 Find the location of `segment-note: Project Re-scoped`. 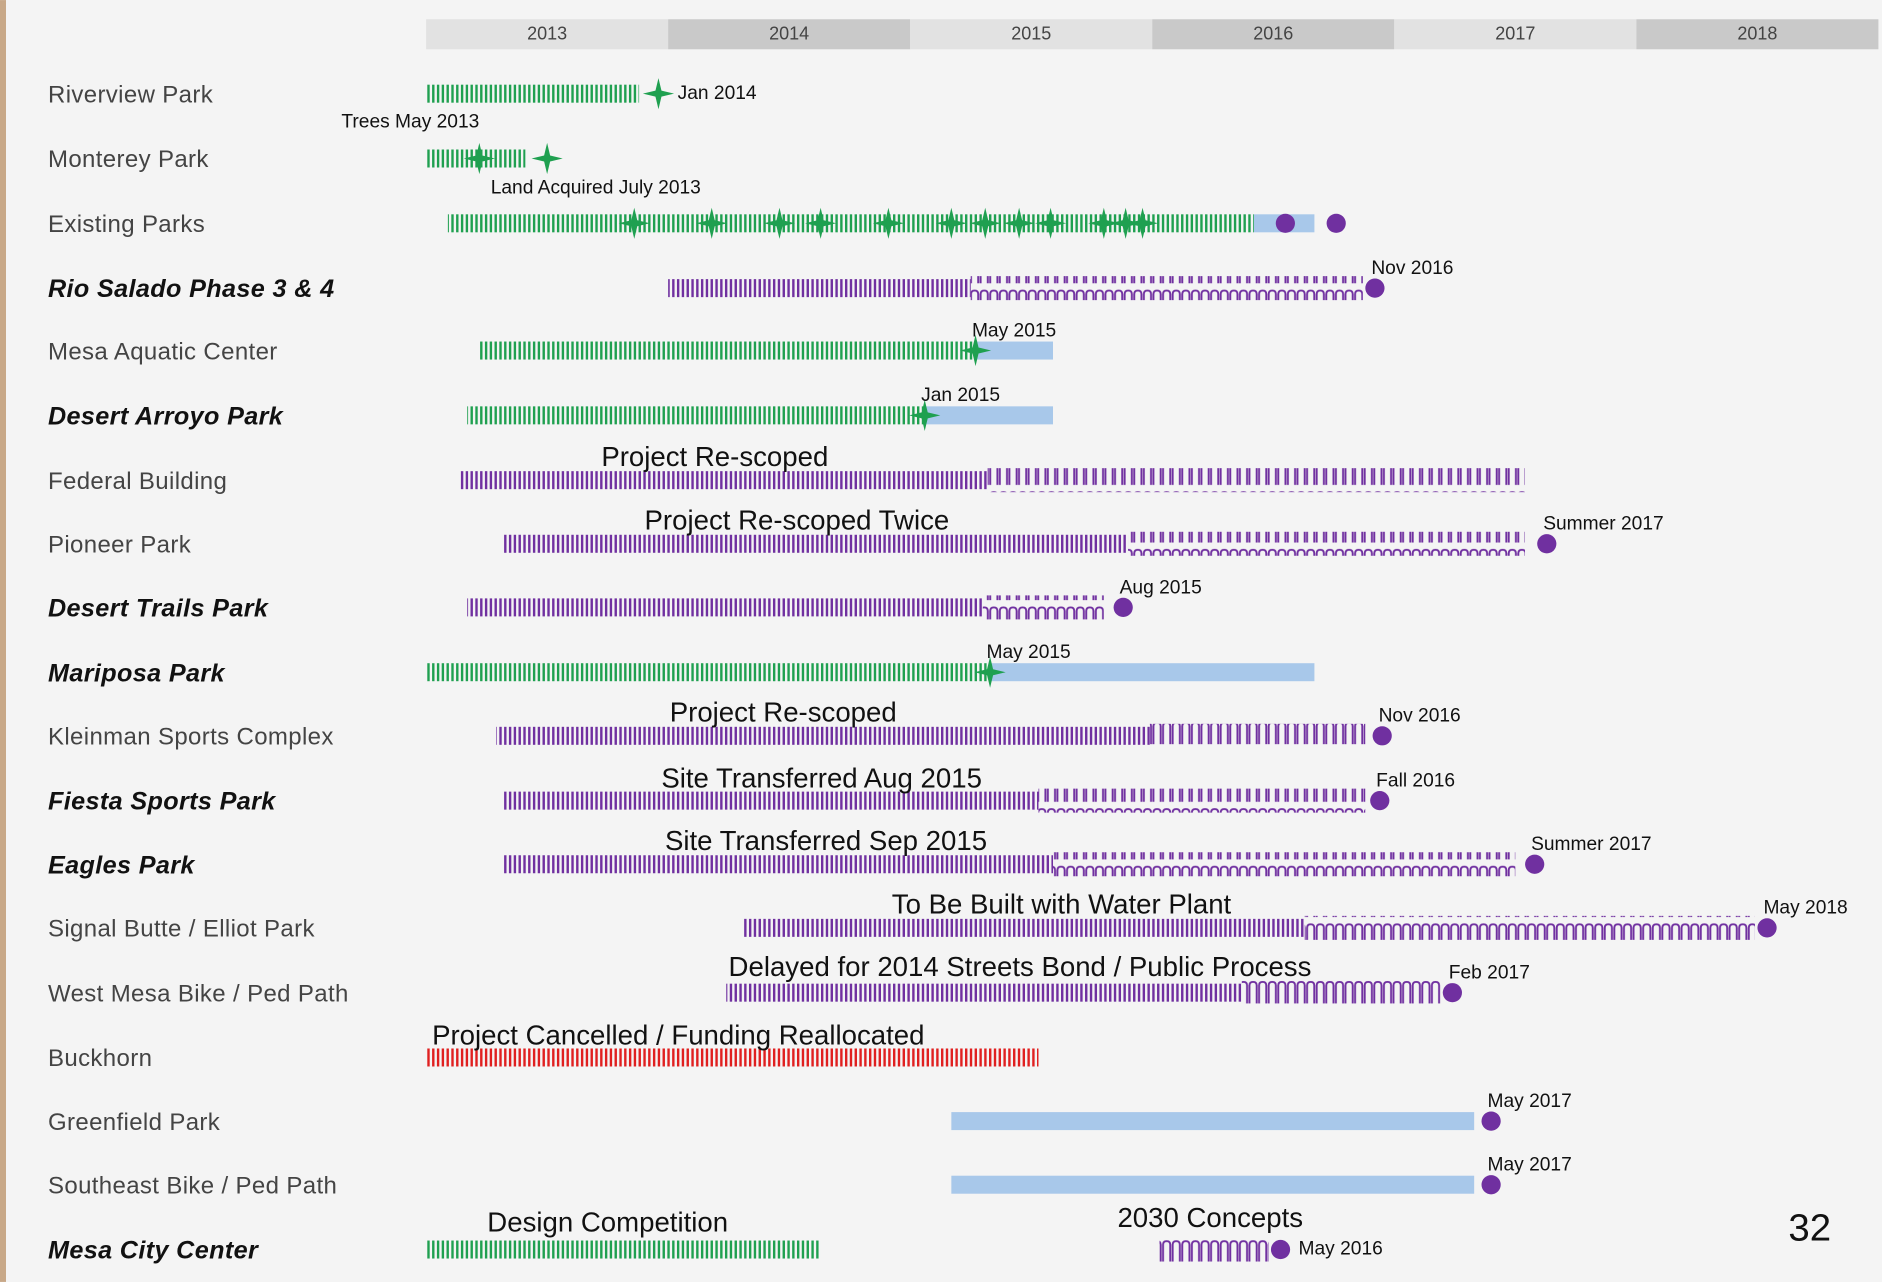

segment-note: Project Re-scoped is located at coordinates (714, 456).